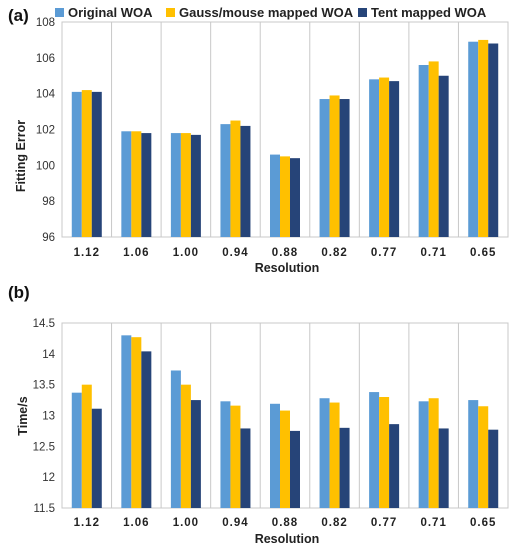 Image resolution: width=520 pixels, height=550 pixels. What do you see at coordinates (86, 163) in the screenshot?
I see `bar-gauss-1.12` at bounding box center [86, 163].